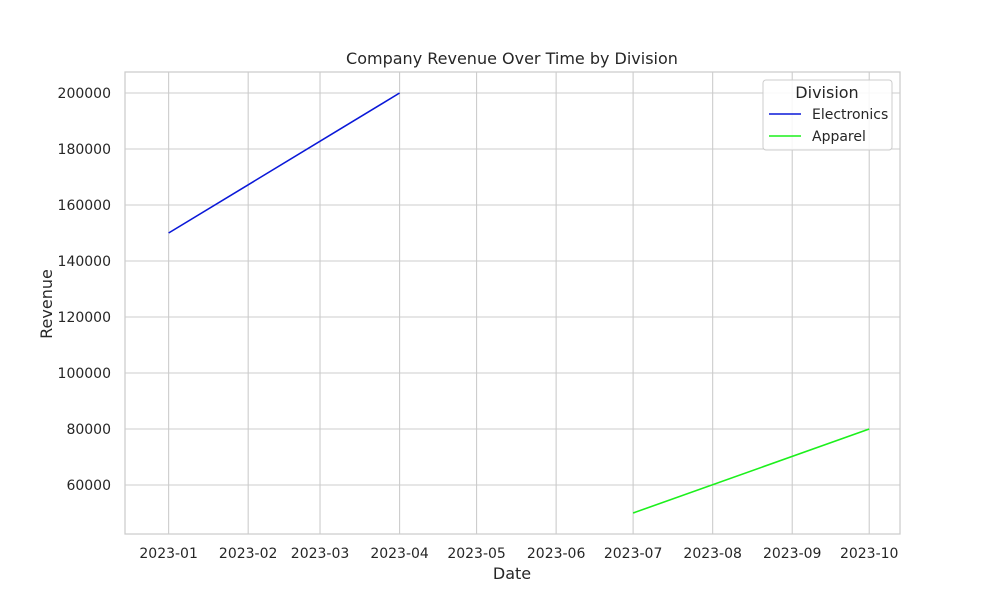  Describe the element at coordinates (633, 554) in the screenshot. I see `x-tick-label: 2023-07` at that location.